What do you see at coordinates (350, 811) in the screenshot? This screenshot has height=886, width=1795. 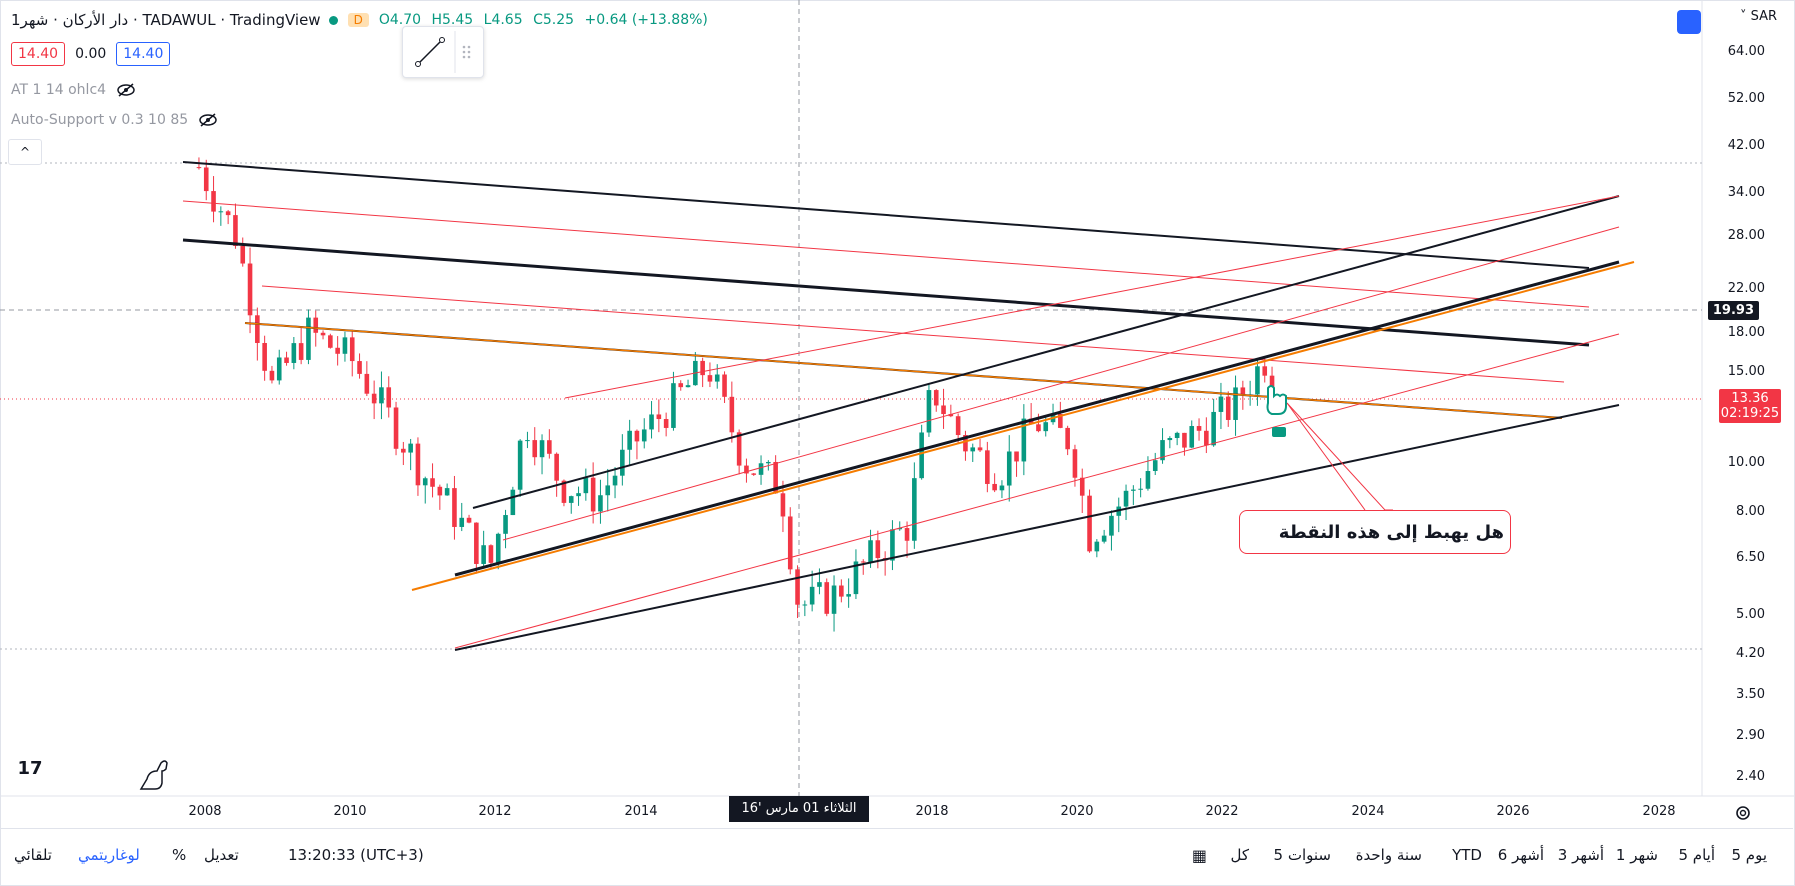 I see `time-axis-label: 2010` at bounding box center [350, 811].